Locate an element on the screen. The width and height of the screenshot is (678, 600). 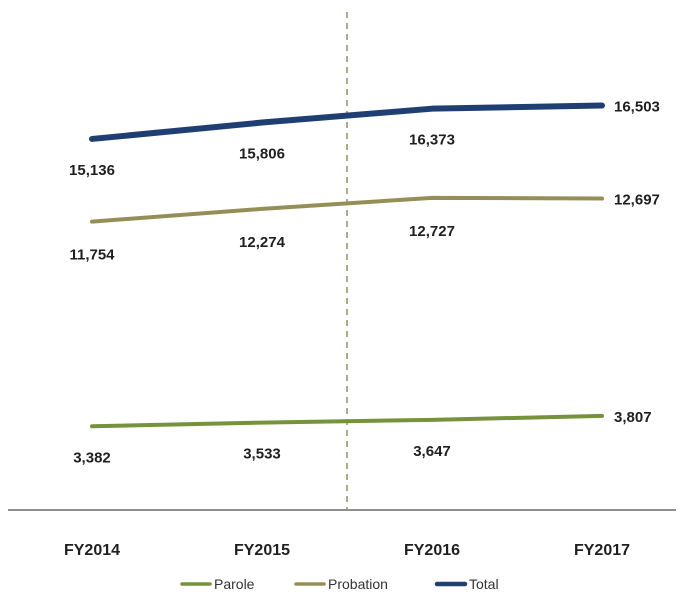
series-line-parole is located at coordinates (347, 421).